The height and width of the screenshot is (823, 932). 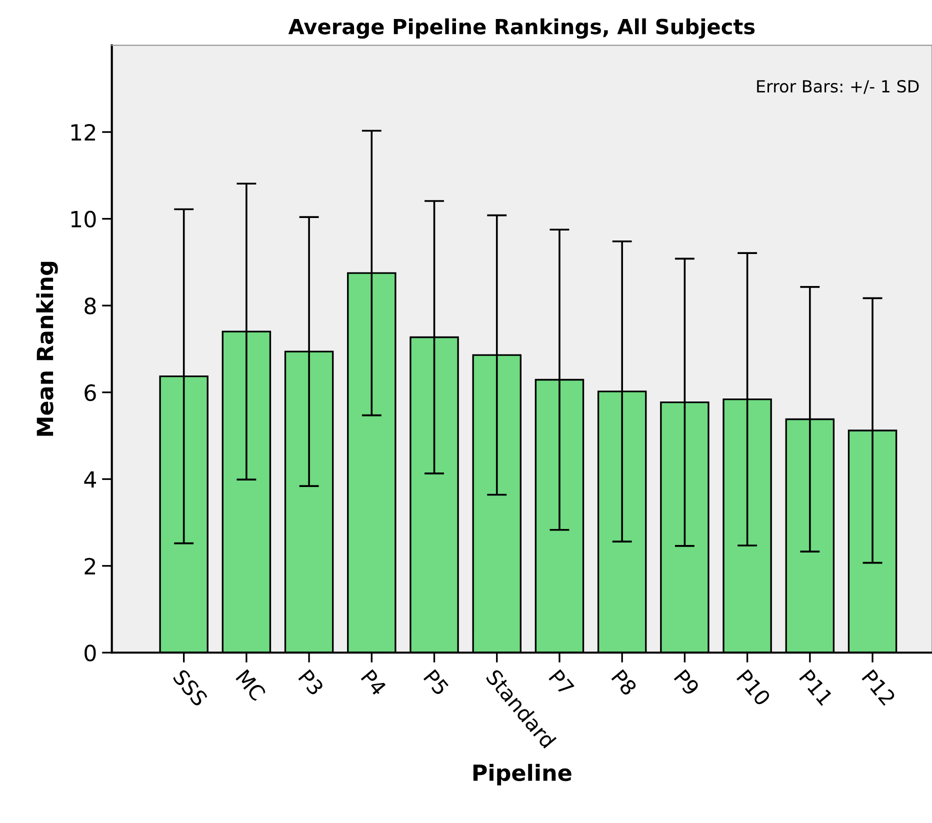 What do you see at coordinates (311, 682) in the screenshot?
I see `x-tick-label: P3` at bounding box center [311, 682].